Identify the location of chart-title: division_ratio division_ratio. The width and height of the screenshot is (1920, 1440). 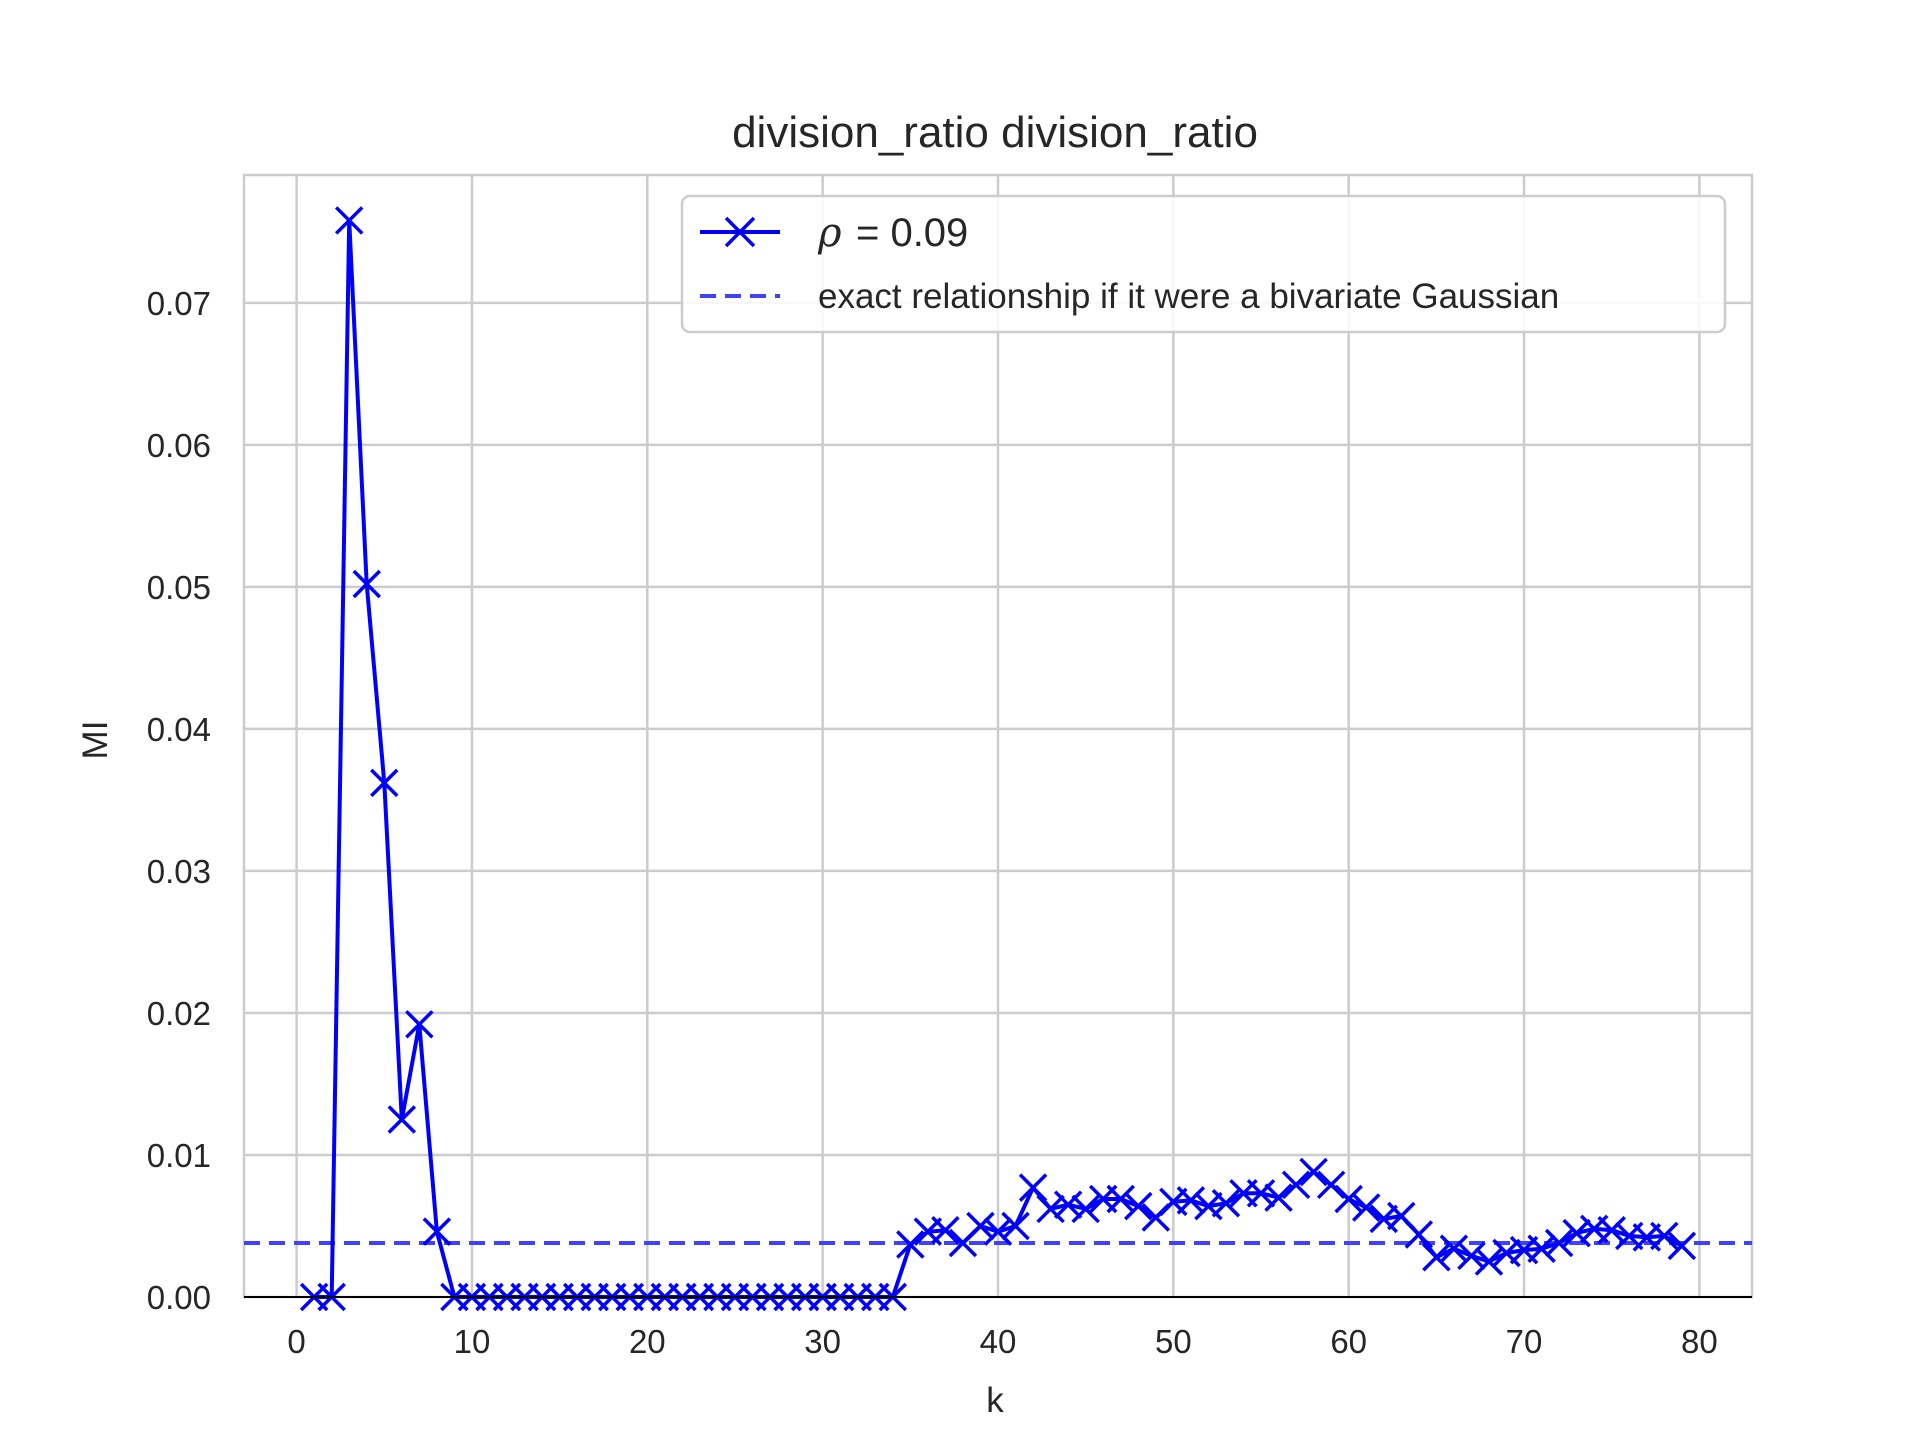
(995, 132).